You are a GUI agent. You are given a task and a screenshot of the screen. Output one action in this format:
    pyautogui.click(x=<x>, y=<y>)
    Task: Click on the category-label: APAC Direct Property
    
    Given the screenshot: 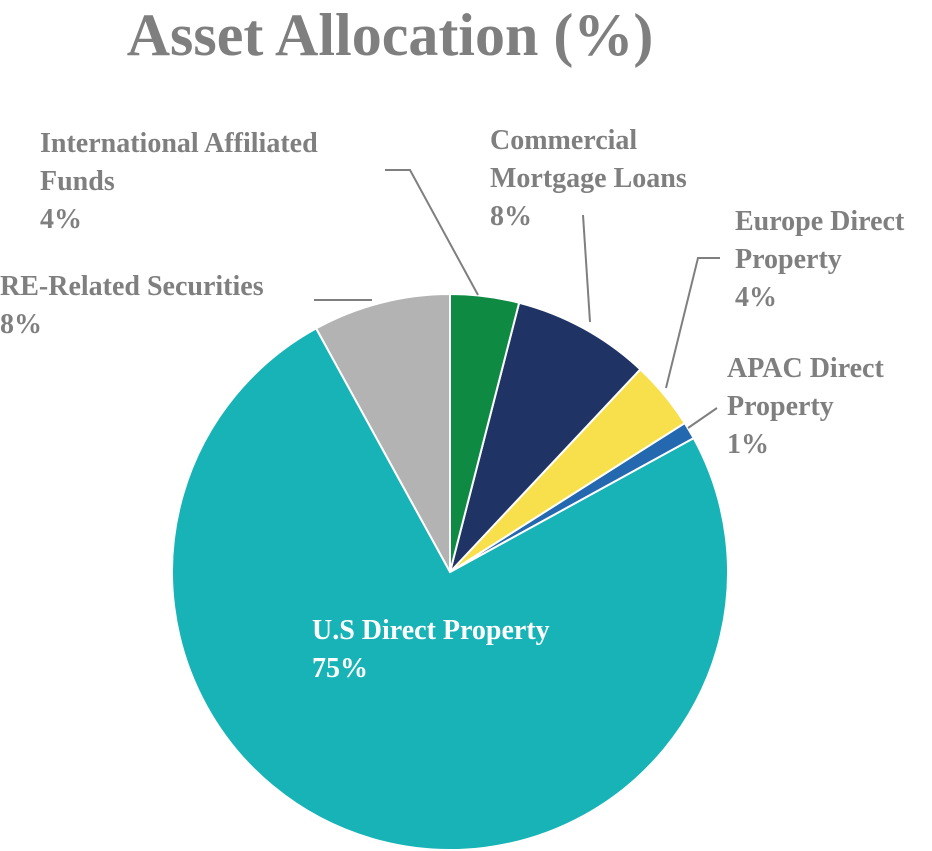 What is the action you would take?
    pyautogui.click(x=805, y=387)
    